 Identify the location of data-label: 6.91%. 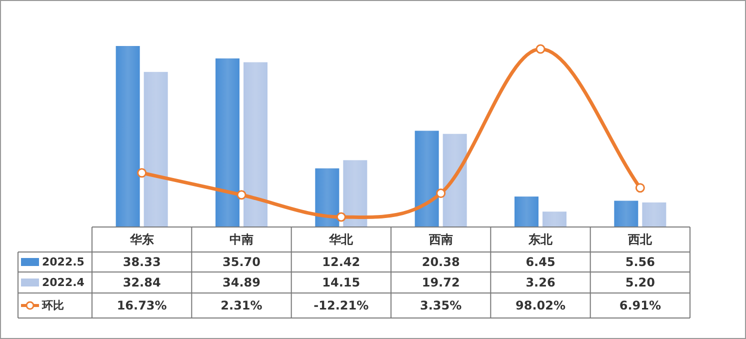
(640, 305).